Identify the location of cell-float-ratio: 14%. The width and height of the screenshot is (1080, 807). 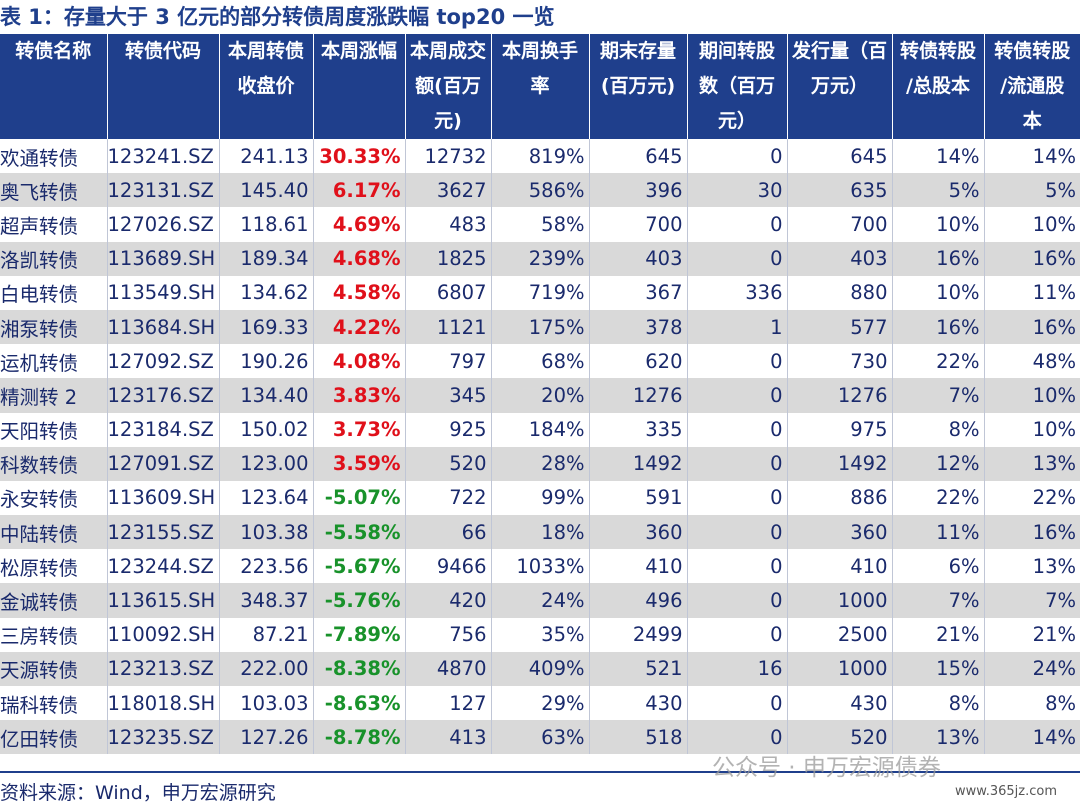
(1031, 737).